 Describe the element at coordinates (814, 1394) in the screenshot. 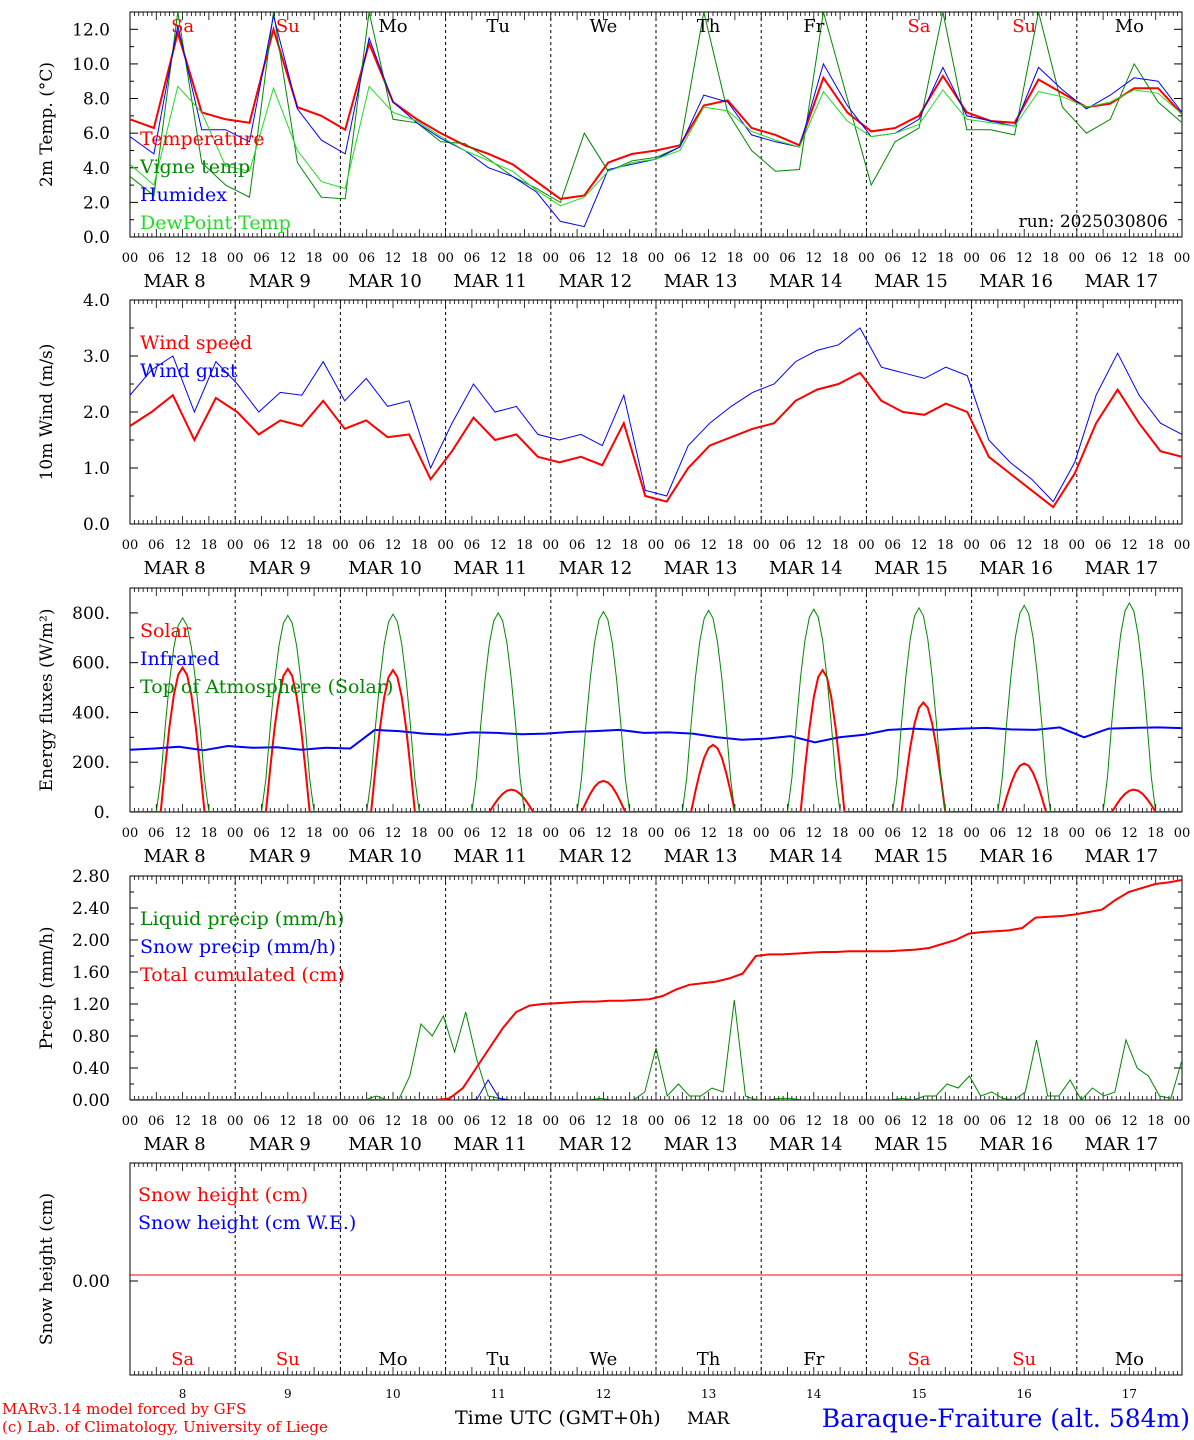

I see `day-number: 14` at that location.